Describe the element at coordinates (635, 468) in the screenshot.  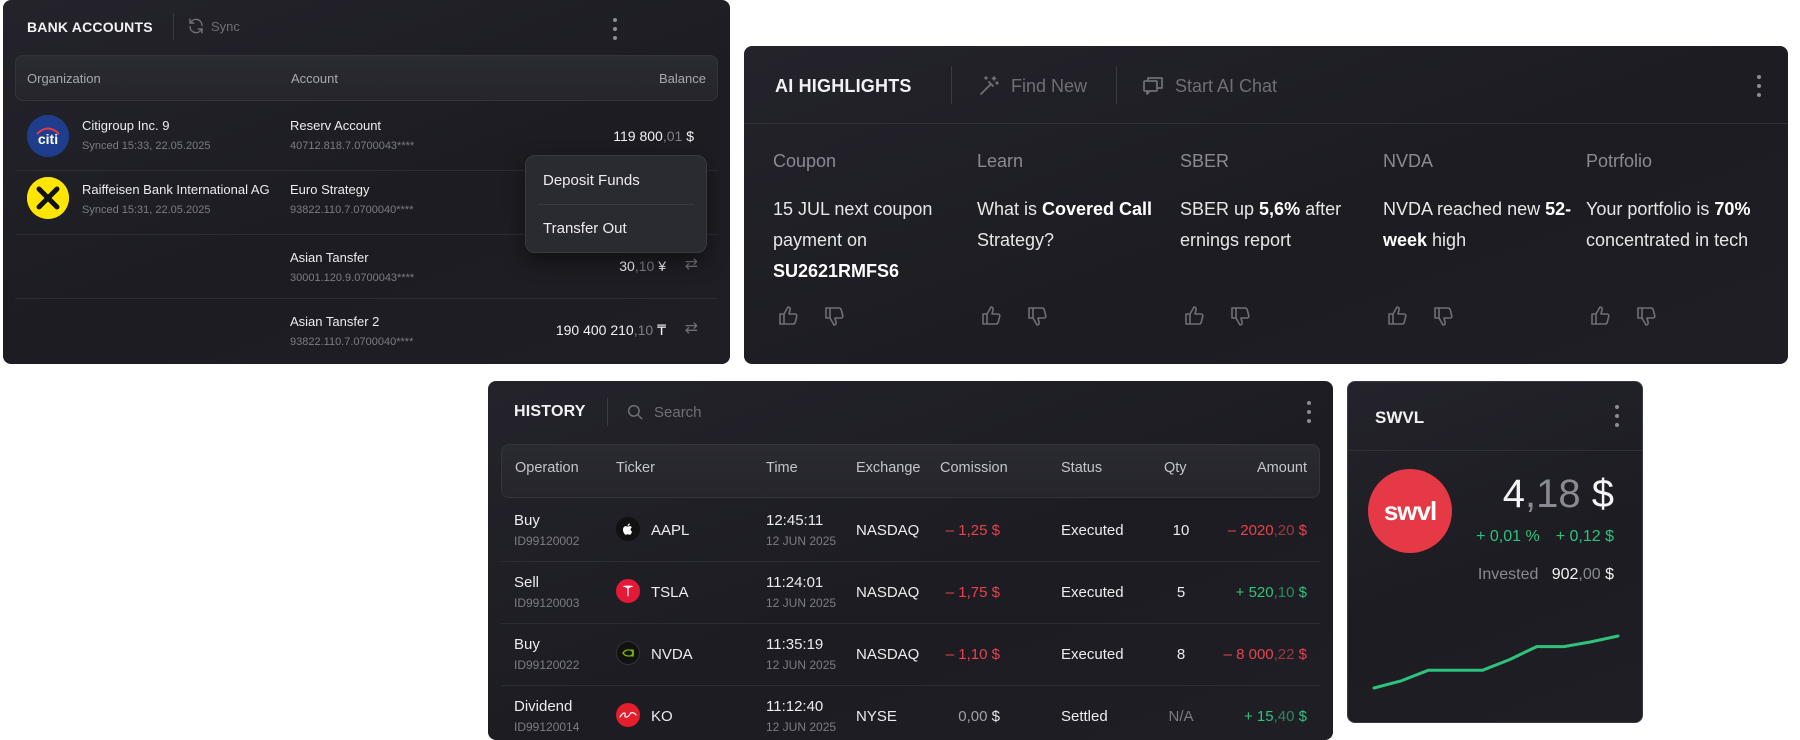
I see `column-ticker: Ticker` at that location.